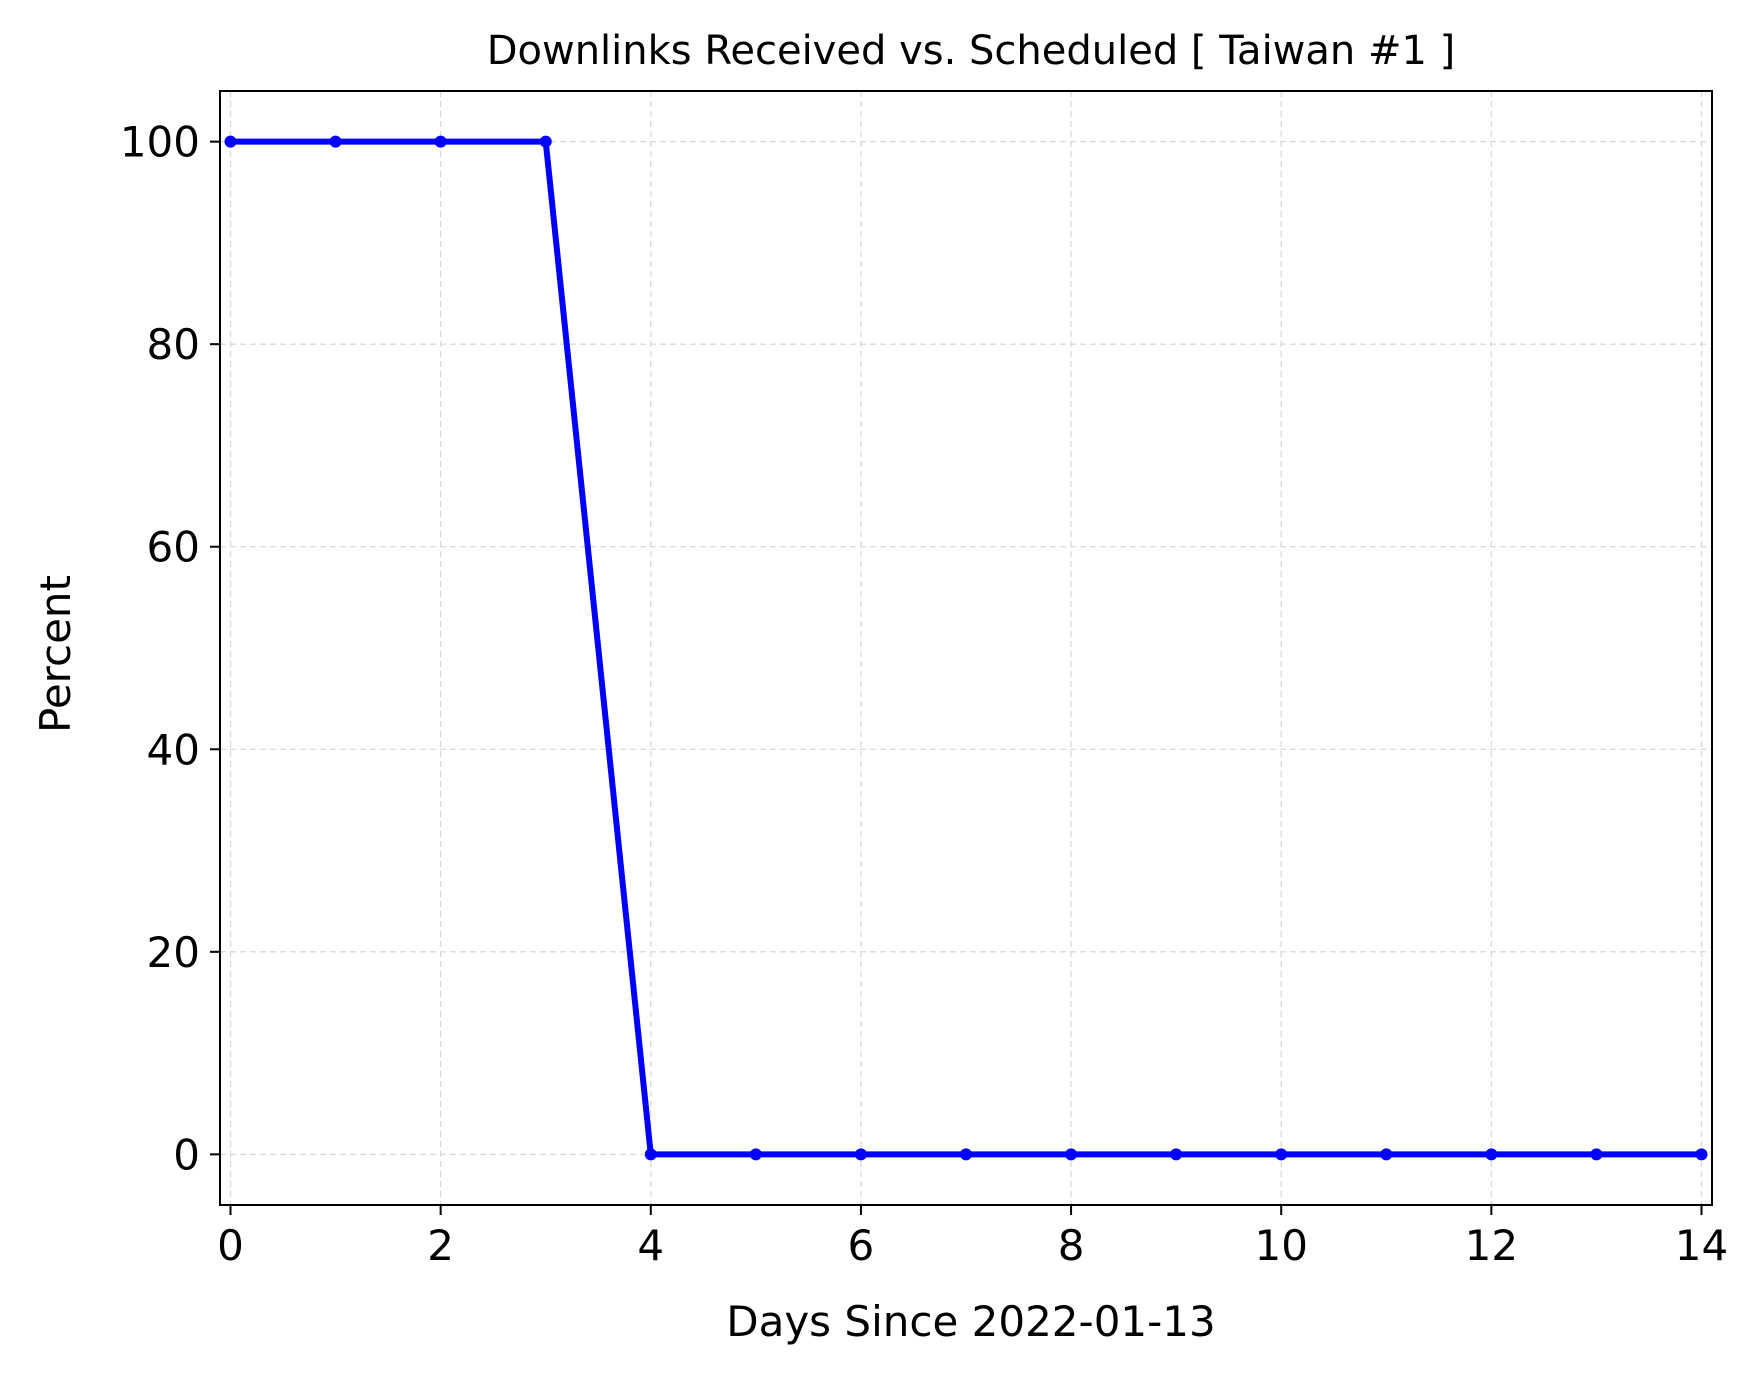  I want to click on x-tick-label: 0, so click(230, 1245).